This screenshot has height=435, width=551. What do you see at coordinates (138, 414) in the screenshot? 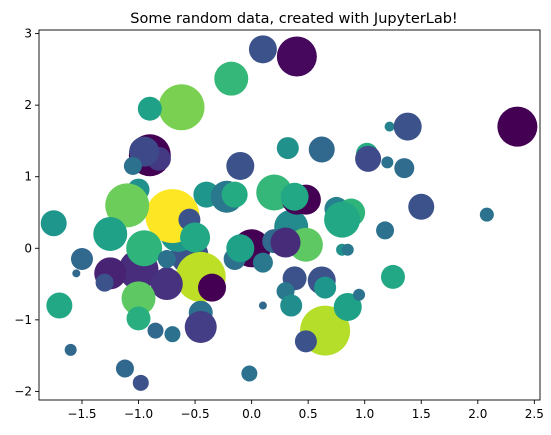
I see `x-tick-label: −1.0` at bounding box center [138, 414].